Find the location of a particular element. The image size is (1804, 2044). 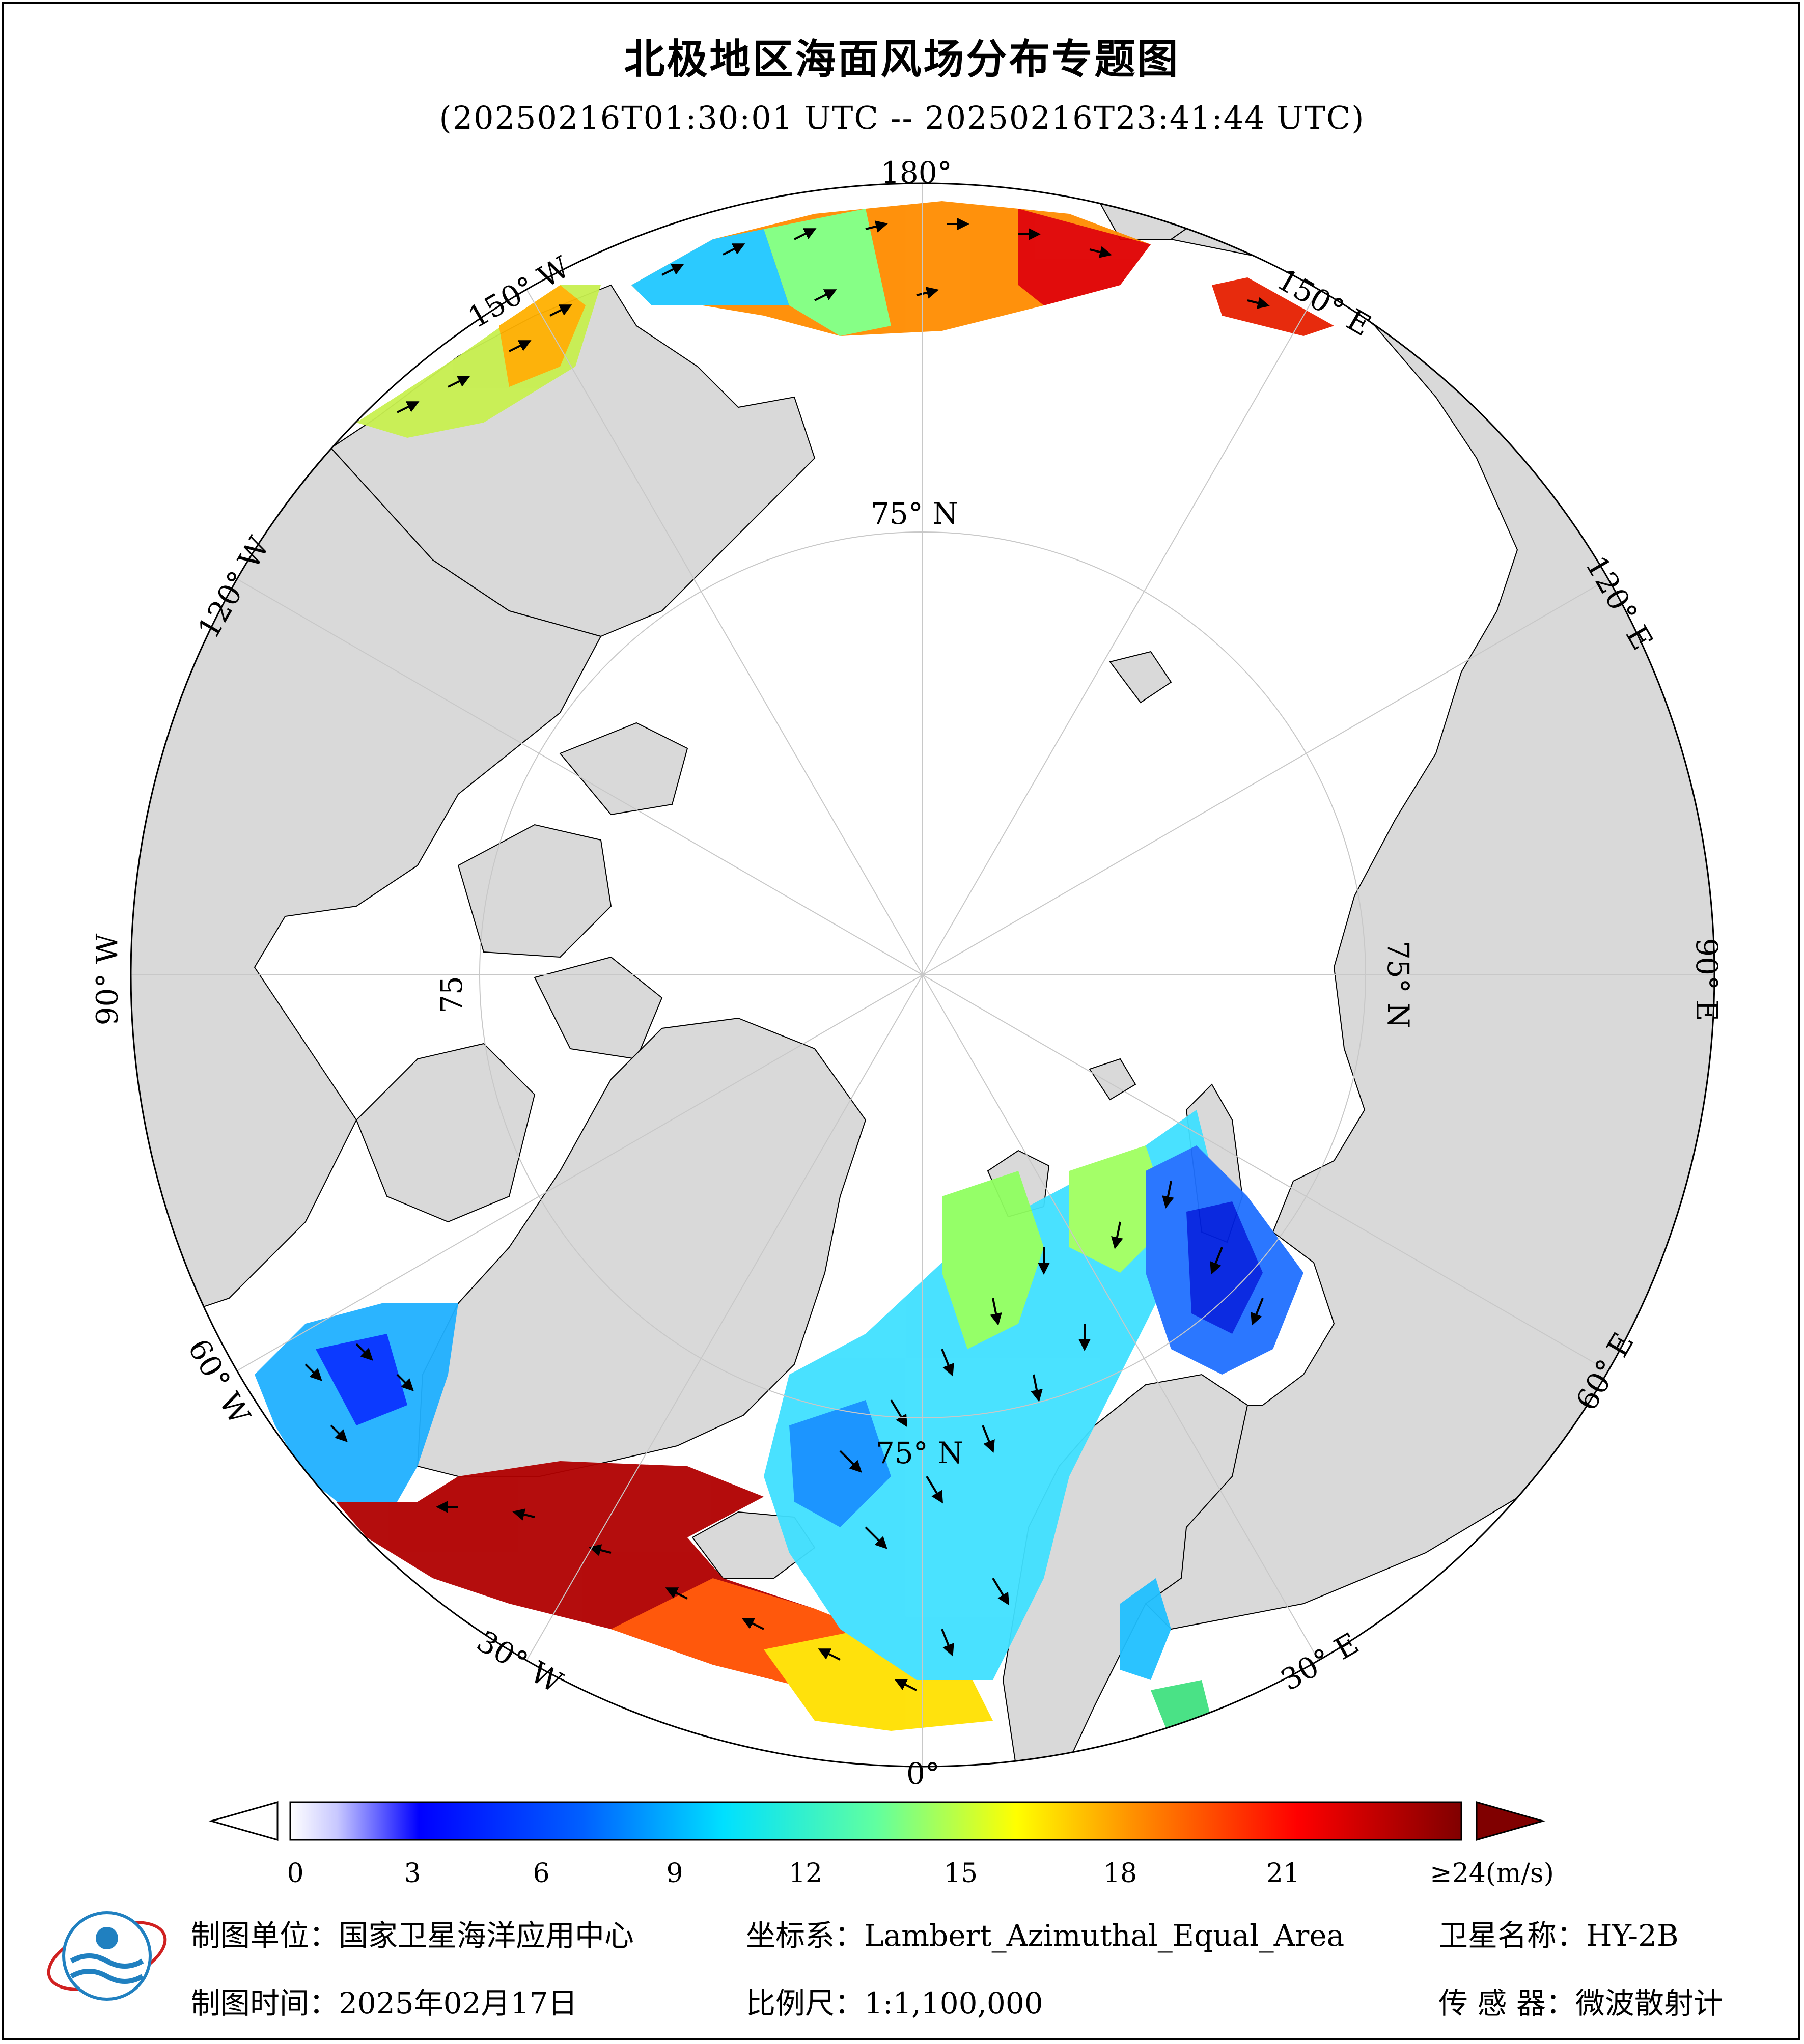

colorbar-tick: 18 is located at coordinates (1120, 1873).